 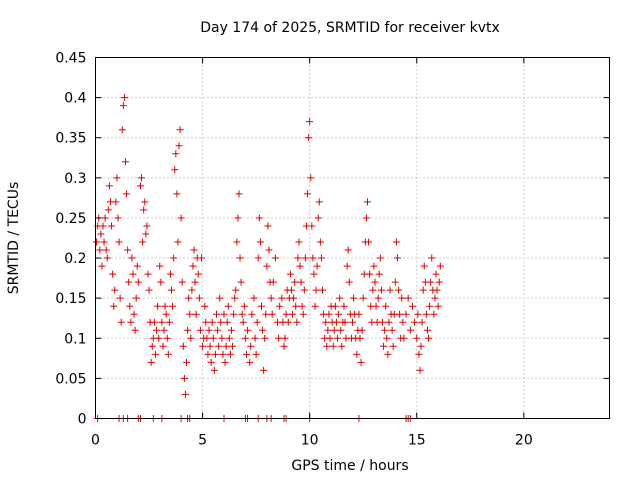 What do you see at coordinates (82, 420) in the screenshot?
I see `y-tick-label: 0` at bounding box center [82, 420].